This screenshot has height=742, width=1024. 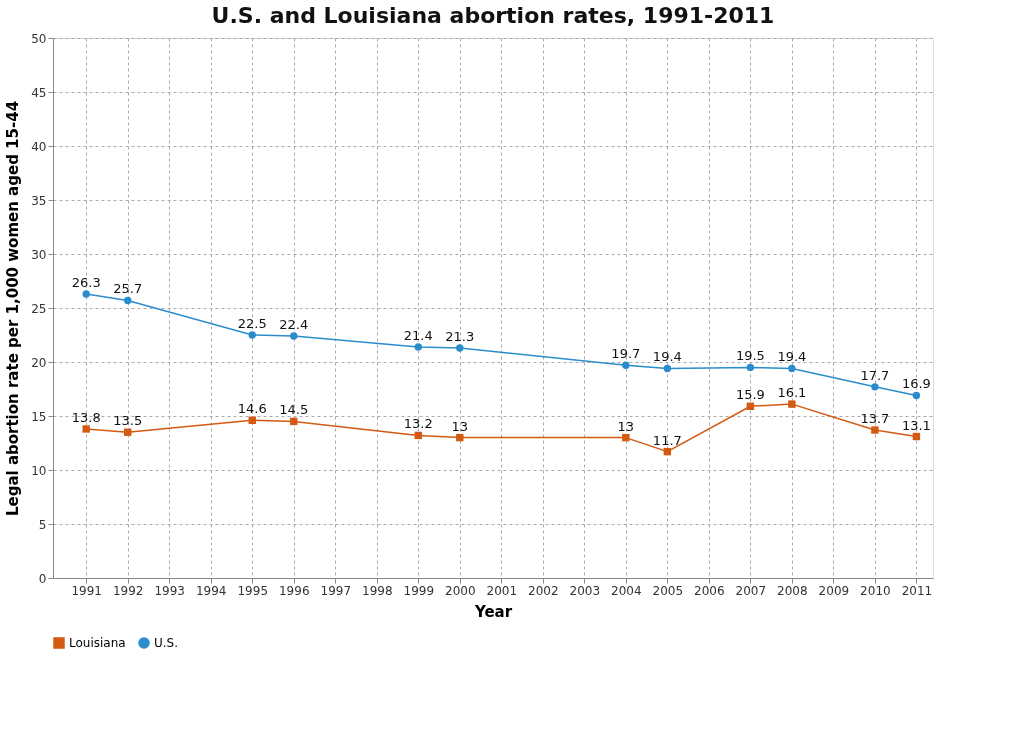 I want to click on x-tick-label: 1994, so click(x=211, y=590).